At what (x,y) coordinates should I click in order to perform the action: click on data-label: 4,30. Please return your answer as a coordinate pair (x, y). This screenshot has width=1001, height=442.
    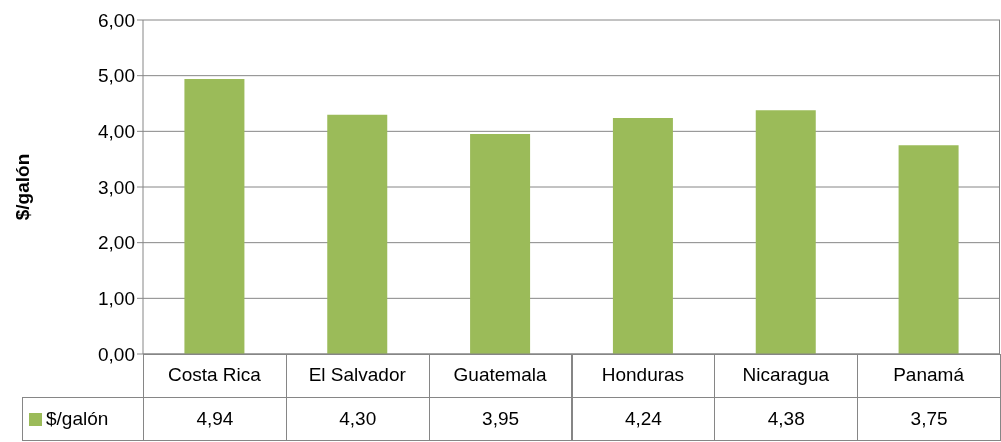
    Looking at the image, I should click on (357, 419).